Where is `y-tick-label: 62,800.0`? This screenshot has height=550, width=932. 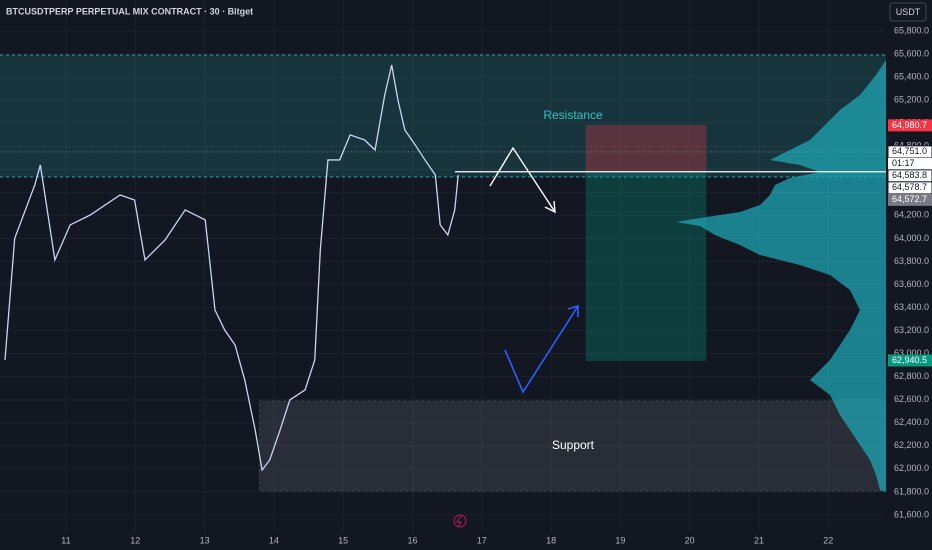
y-tick-label: 62,800.0 is located at coordinates (911, 376).